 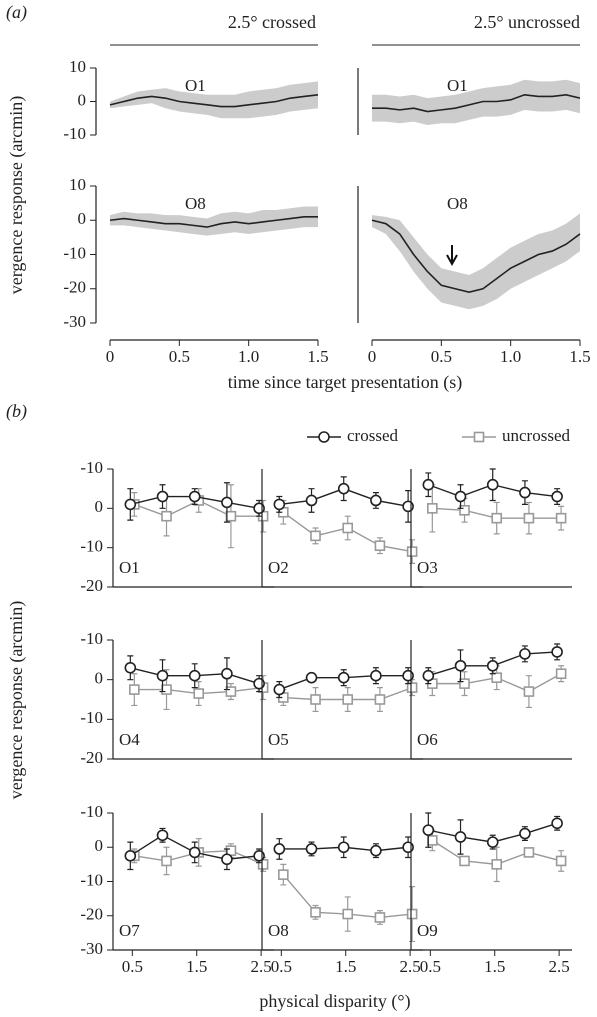 I want to click on x-tick-label: 1.0, so click(x=248, y=356).